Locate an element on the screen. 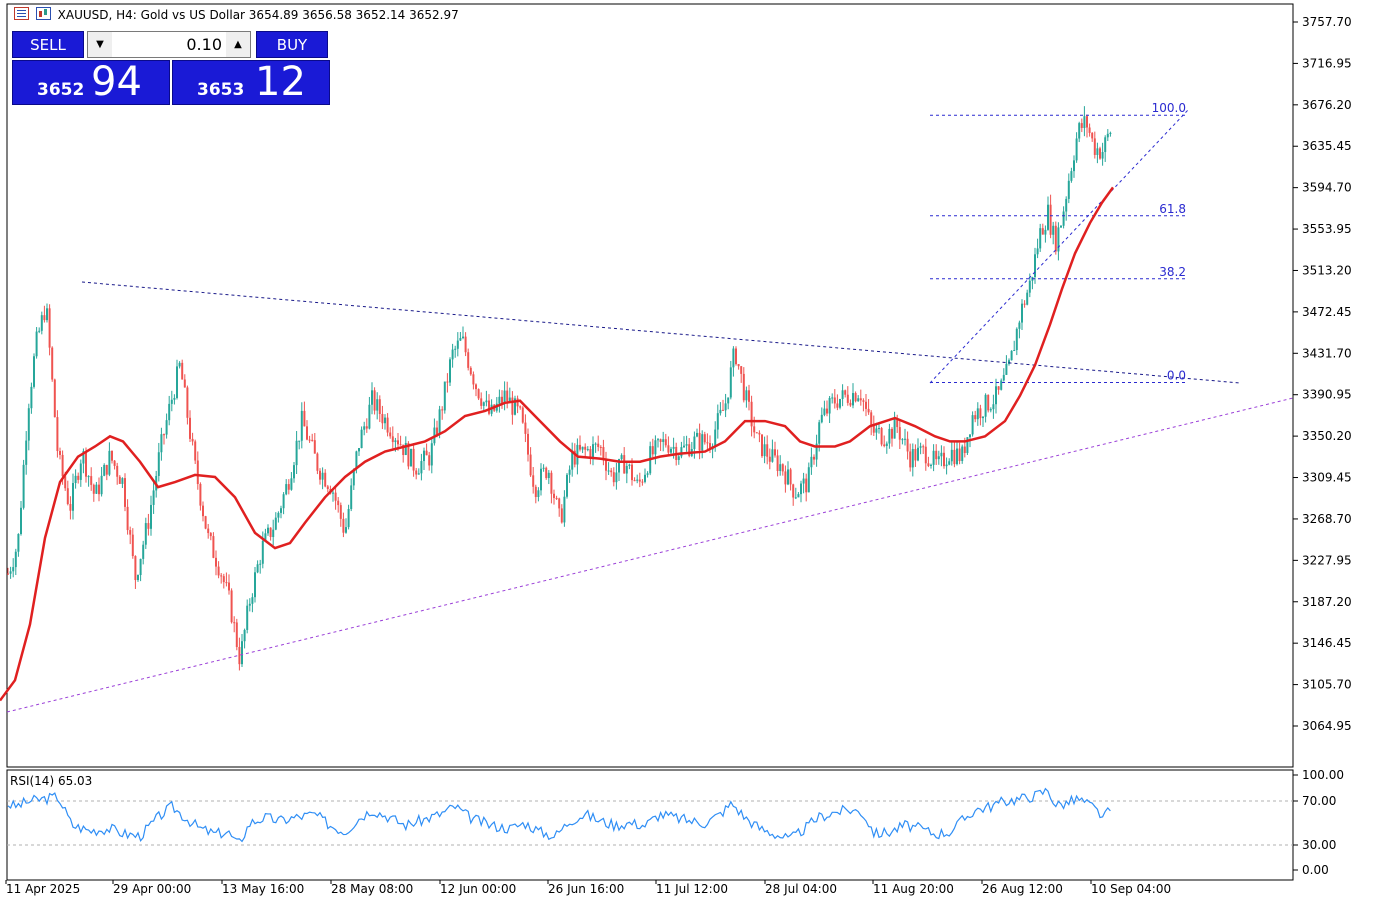 The width and height of the screenshot is (1373, 897). chart-type-icon is located at coordinates (43, 13).